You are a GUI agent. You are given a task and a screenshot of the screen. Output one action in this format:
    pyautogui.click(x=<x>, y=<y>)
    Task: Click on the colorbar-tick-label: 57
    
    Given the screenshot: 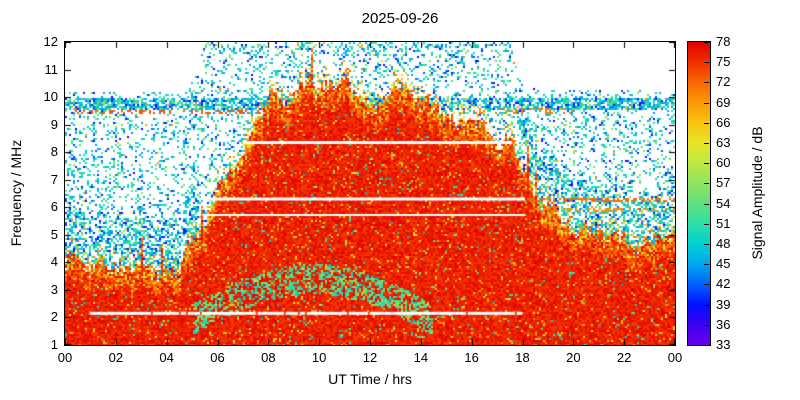 What is the action you would take?
    pyautogui.click(x=723, y=183)
    